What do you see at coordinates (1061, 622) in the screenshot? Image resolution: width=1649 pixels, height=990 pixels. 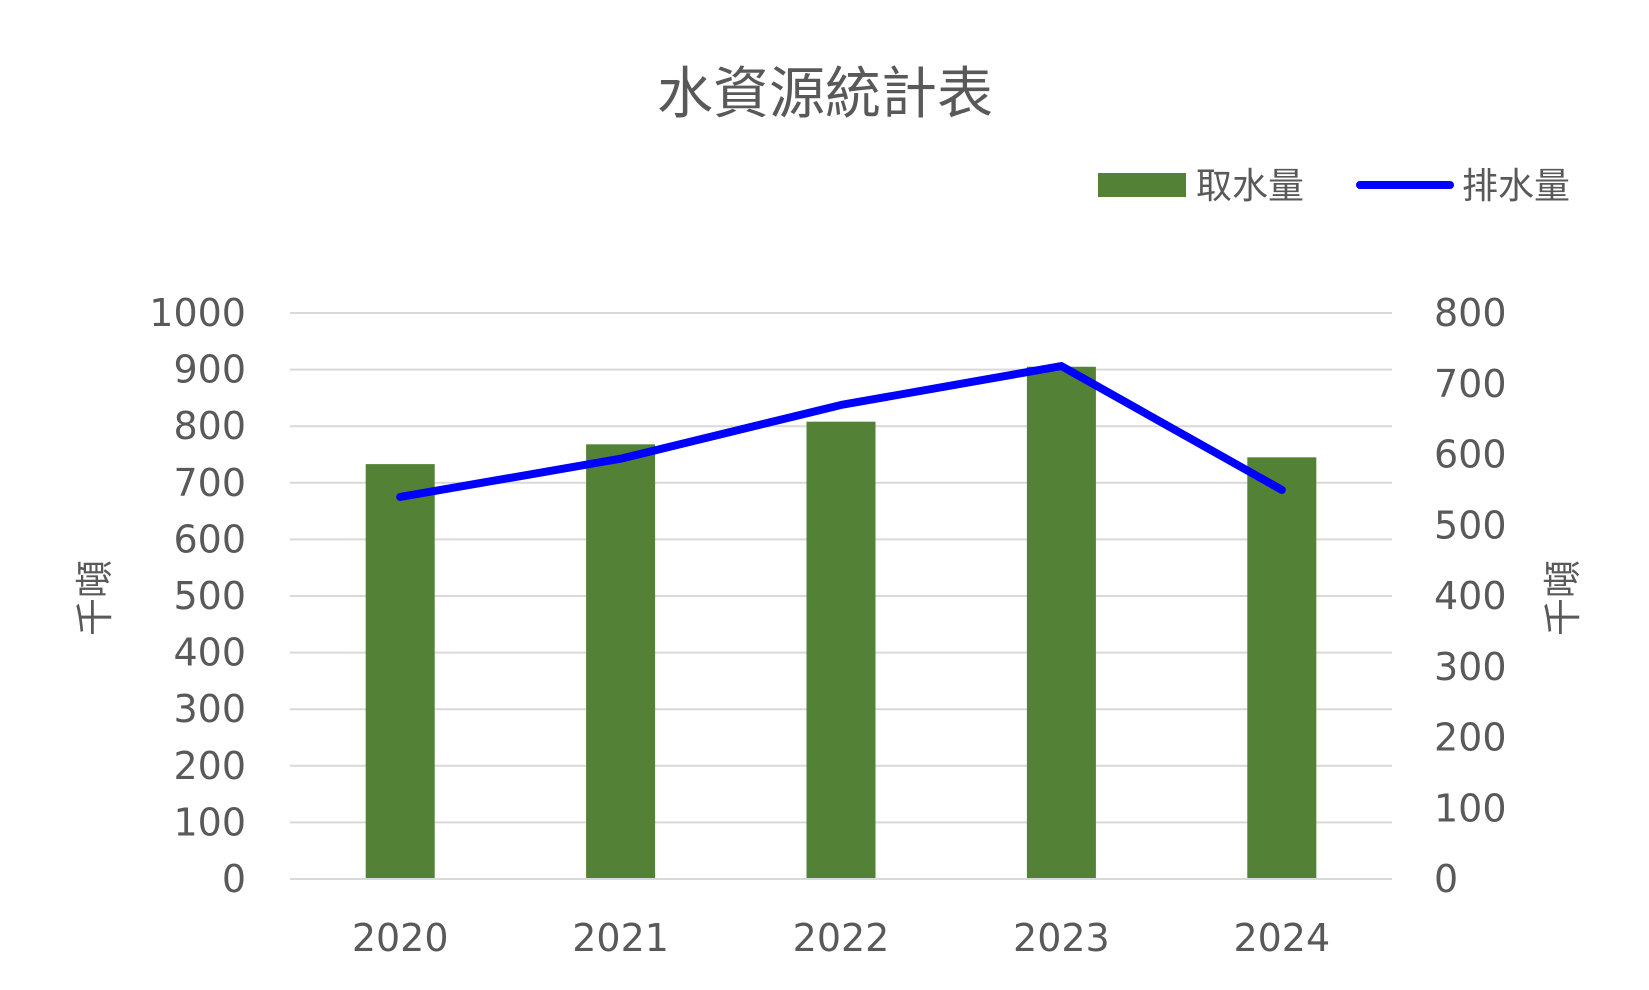 I see `bar-2023` at bounding box center [1061, 622].